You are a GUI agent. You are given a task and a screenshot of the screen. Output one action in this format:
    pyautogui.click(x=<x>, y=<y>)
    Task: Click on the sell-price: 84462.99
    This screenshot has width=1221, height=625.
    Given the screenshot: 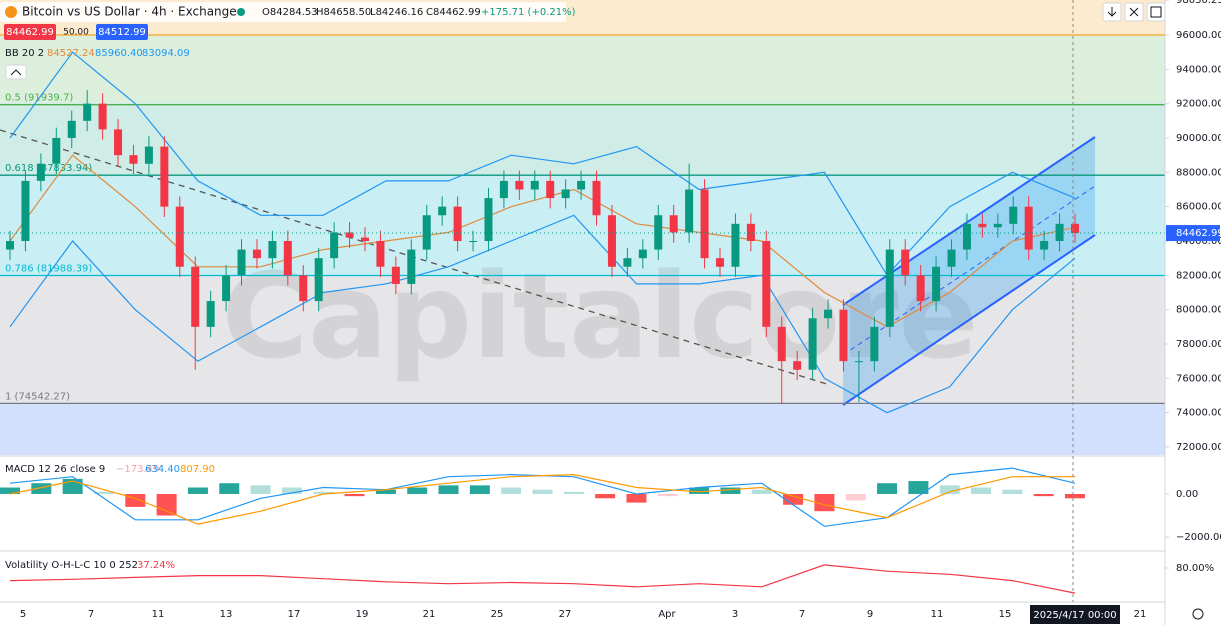 What is the action you would take?
    pyautogui.click(x=30, y=32)
    